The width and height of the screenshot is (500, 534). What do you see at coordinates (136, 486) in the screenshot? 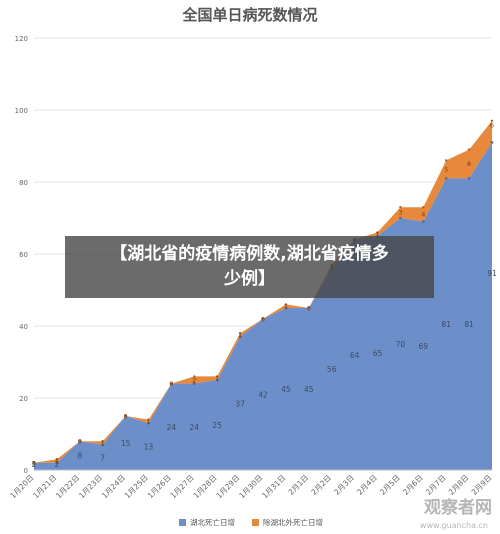
I see `x-tick-label: 1月25日` at bounding box center [136, 486].